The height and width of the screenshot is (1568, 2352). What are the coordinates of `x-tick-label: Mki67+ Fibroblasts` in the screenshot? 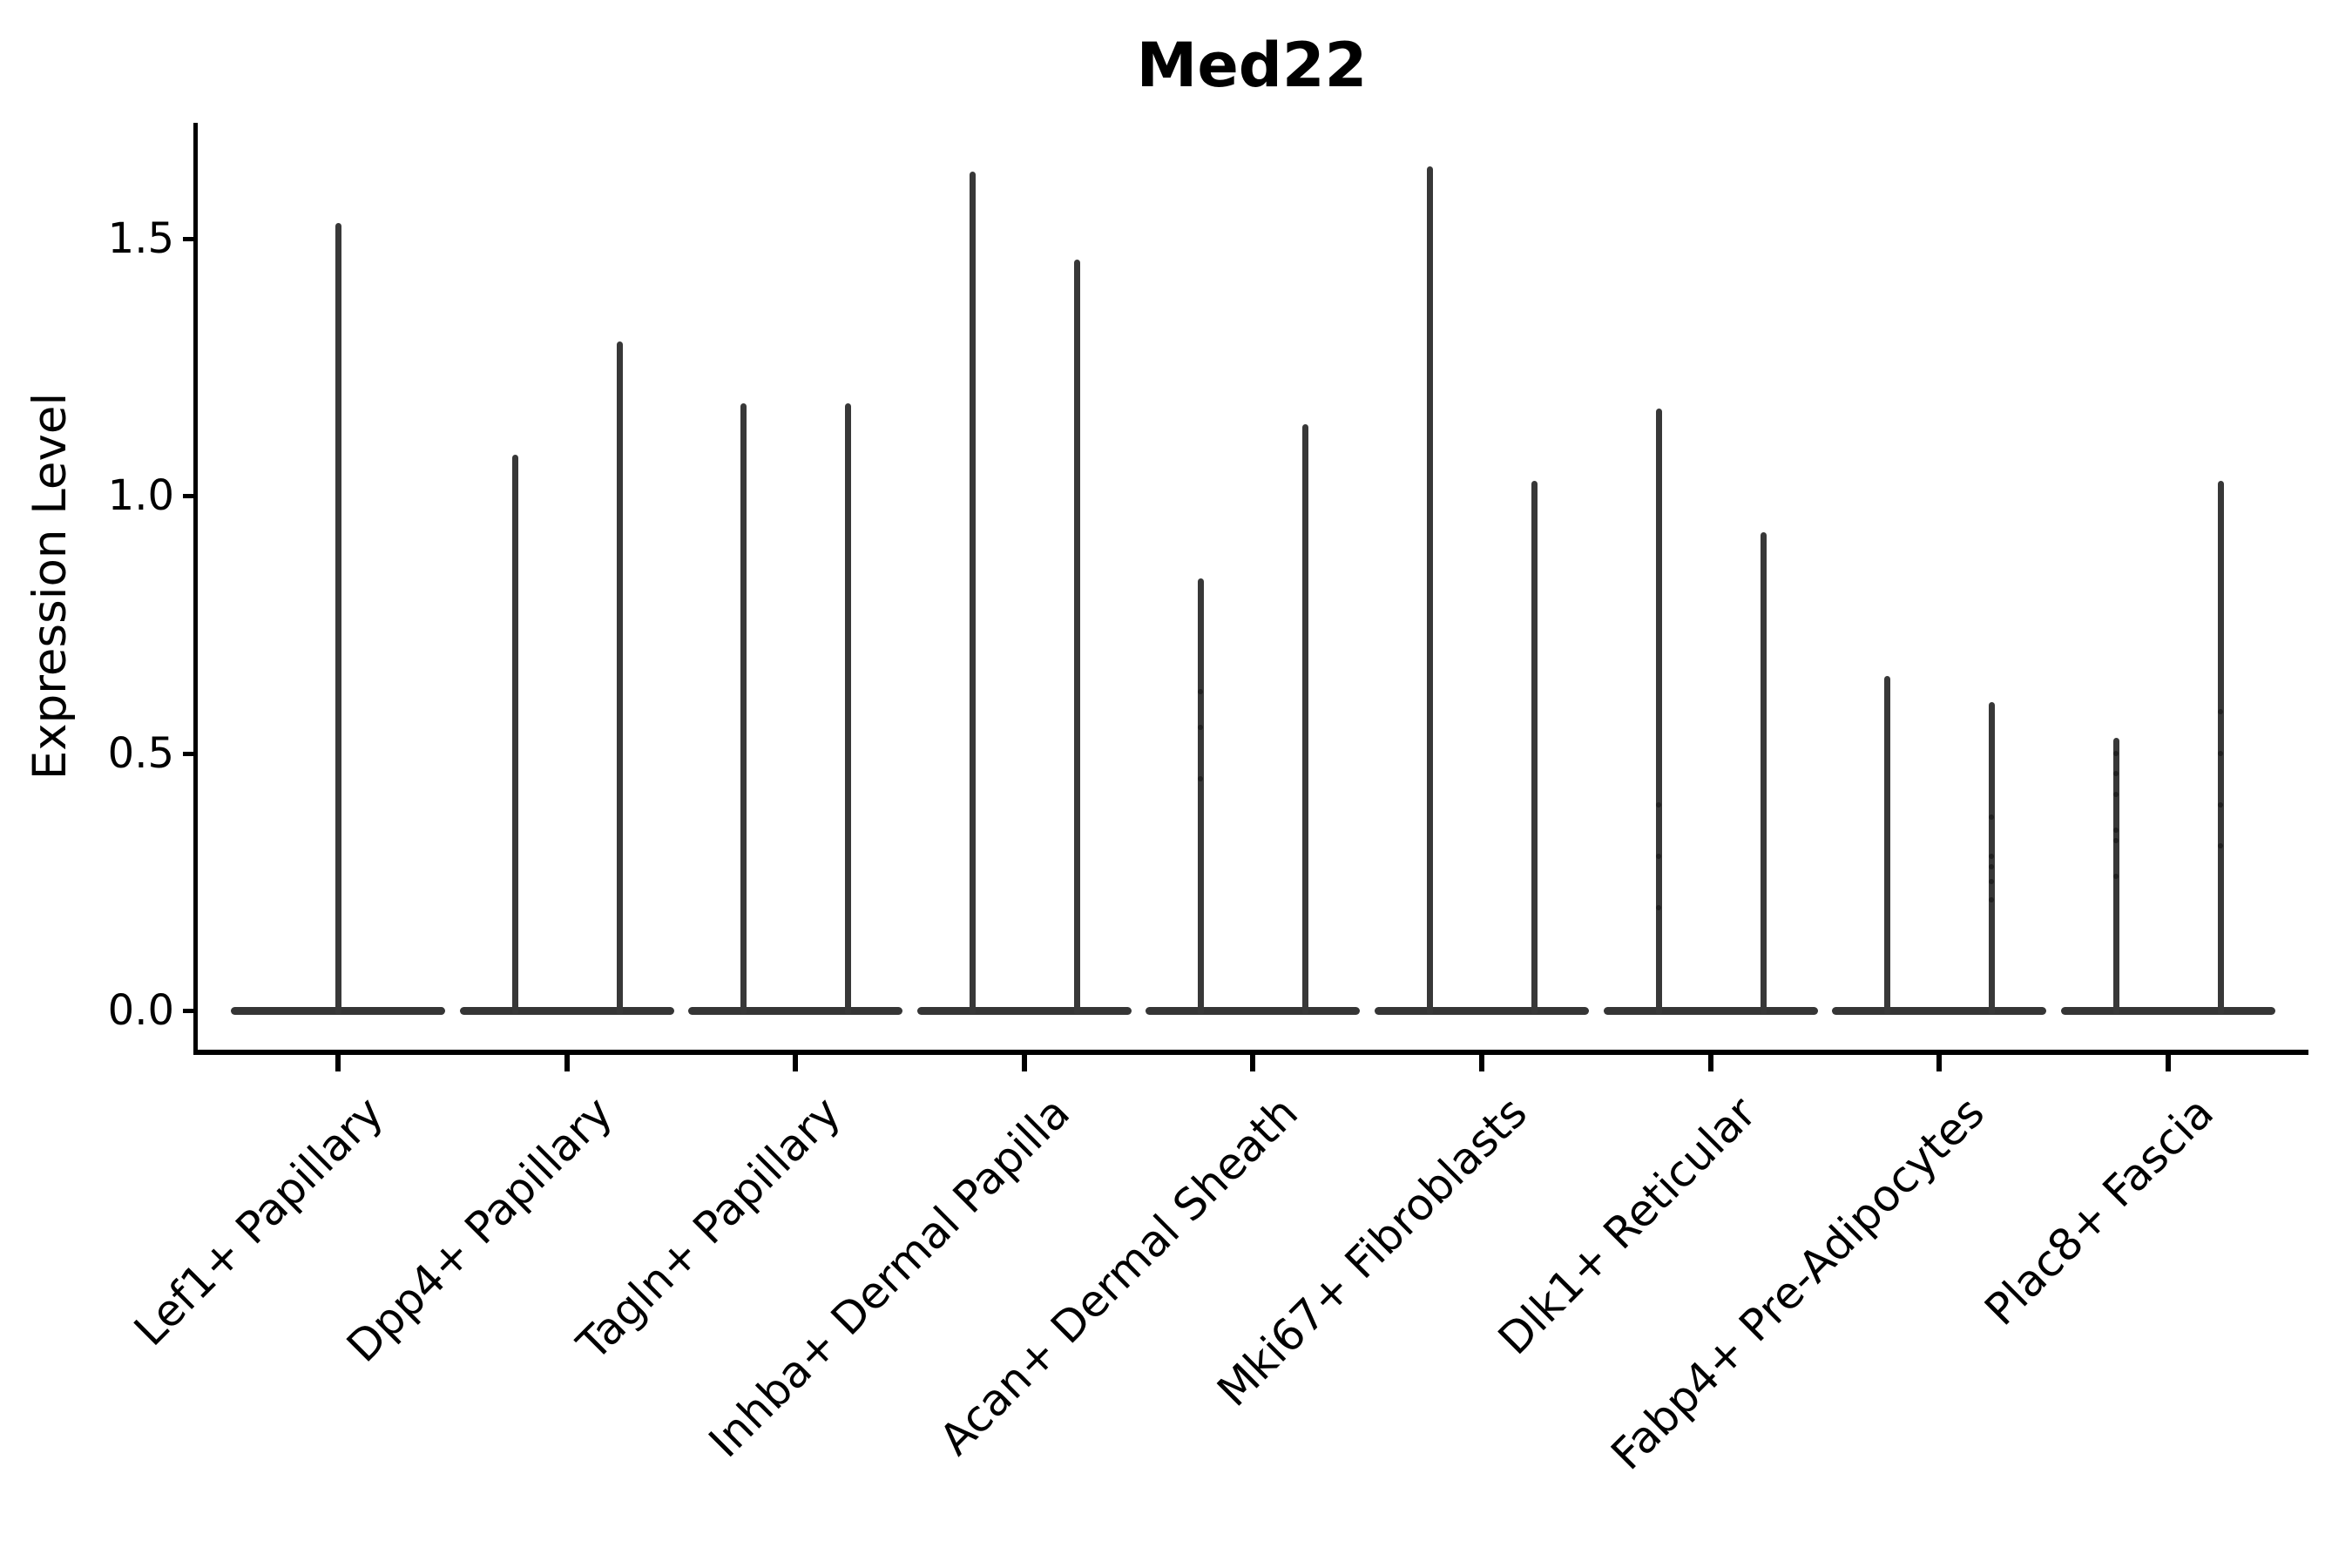 It's located at (1372, 1251).